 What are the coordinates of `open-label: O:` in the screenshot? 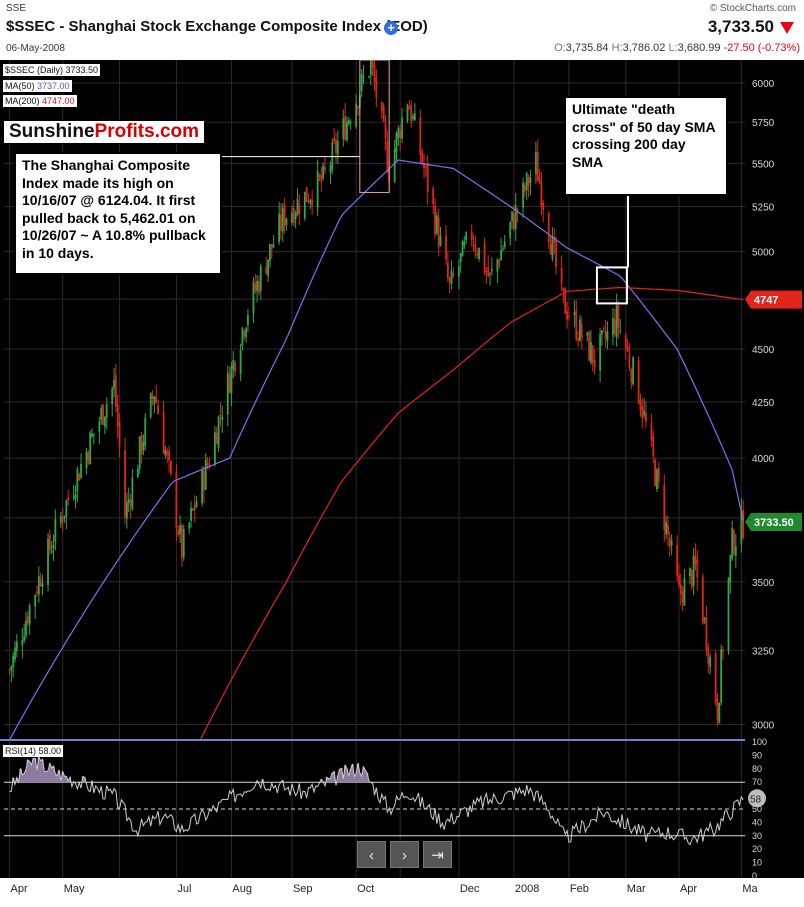 It's located at (560, 48).